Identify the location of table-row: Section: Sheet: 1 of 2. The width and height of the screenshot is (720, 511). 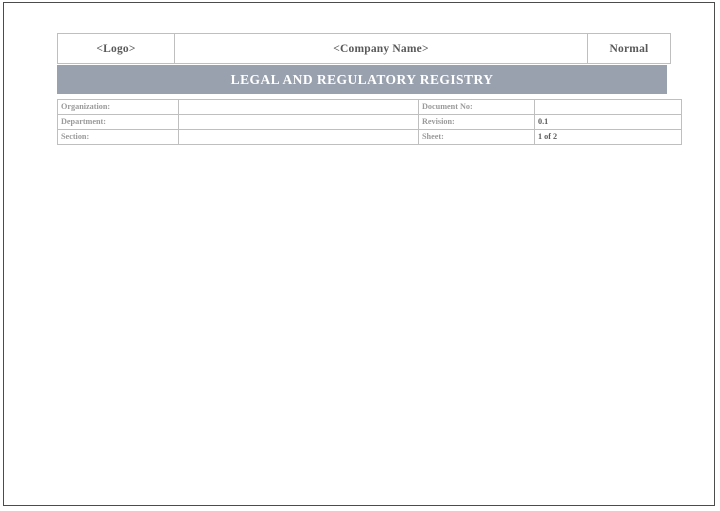
(369, 137).